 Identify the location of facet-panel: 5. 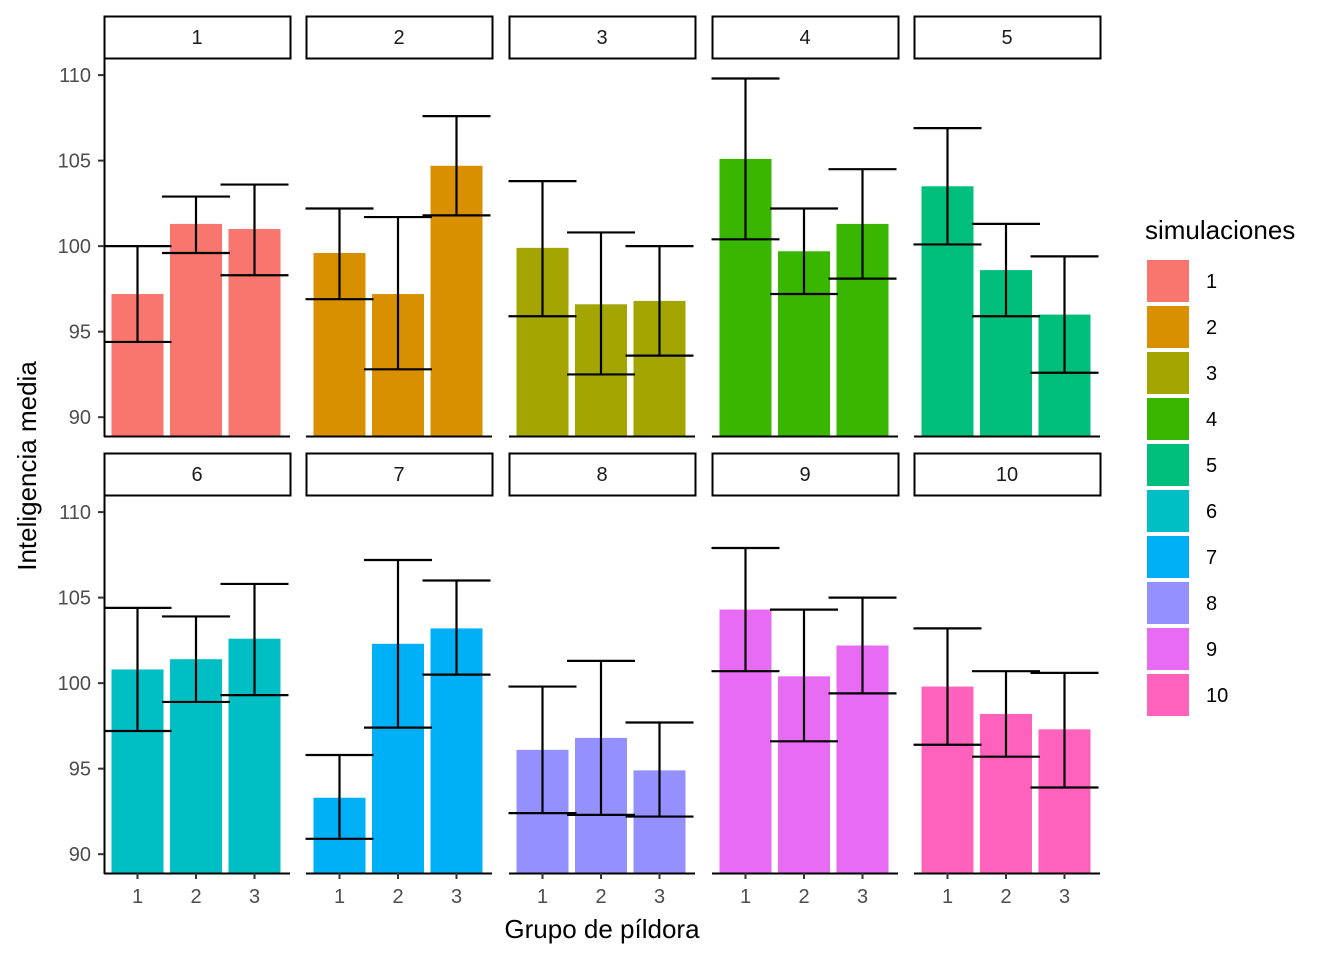
(1007, 226).